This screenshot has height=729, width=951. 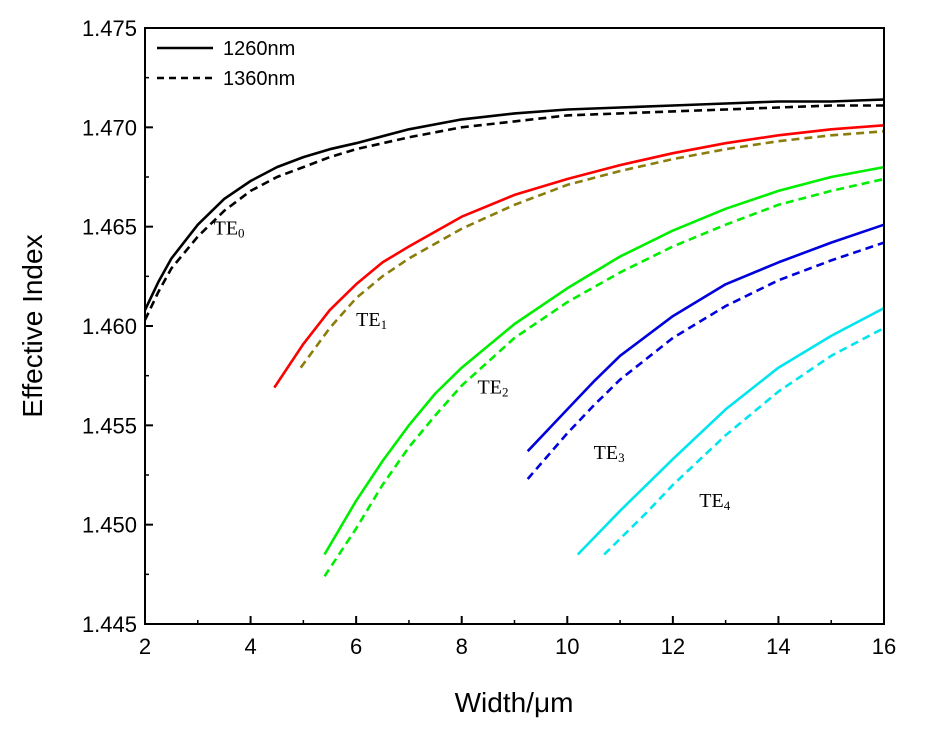 What do you see at coordinates (109, 624) in the screenshot?
I see `y-tick-label: 1.445` at bounding box center [109, 624].